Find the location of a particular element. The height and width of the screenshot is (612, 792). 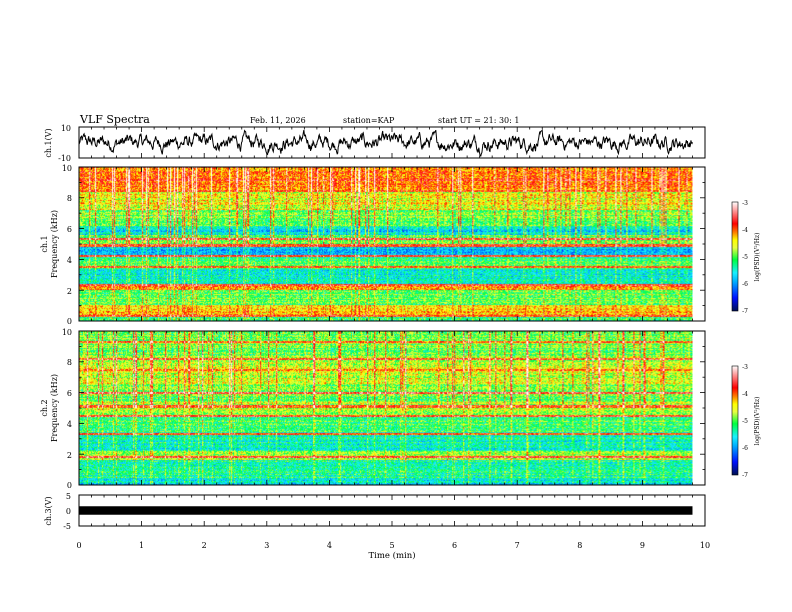

xtick-10: 10 is located at coordinates (705, 545).